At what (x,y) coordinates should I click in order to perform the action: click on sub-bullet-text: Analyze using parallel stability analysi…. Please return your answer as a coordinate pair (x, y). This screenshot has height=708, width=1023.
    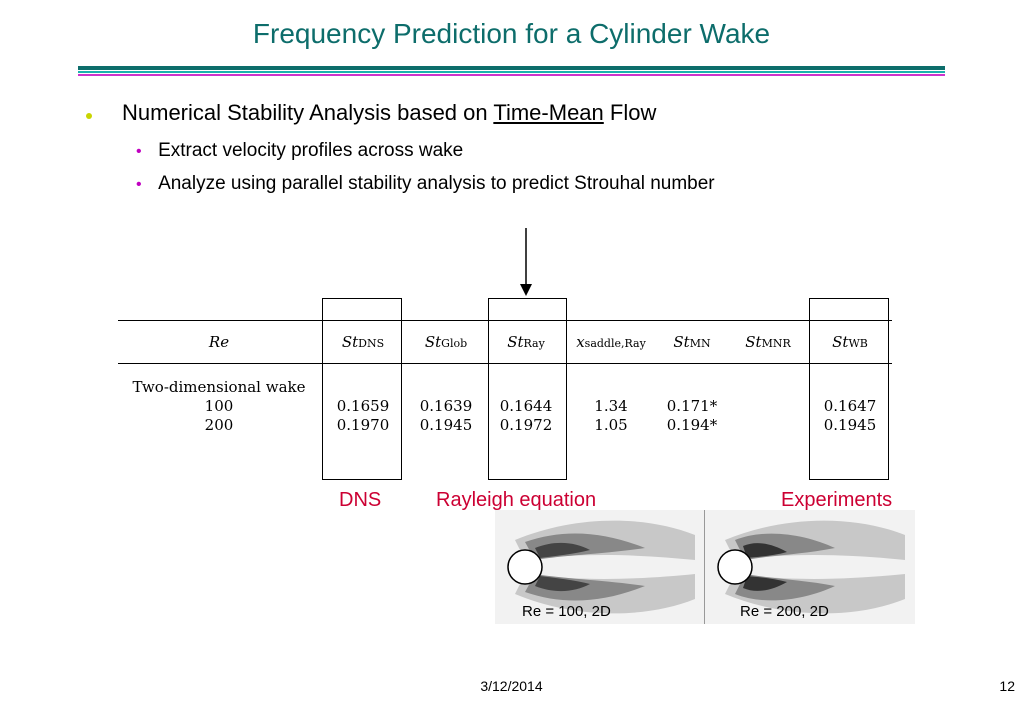
    Looking at the image, I should click on (436, 183).